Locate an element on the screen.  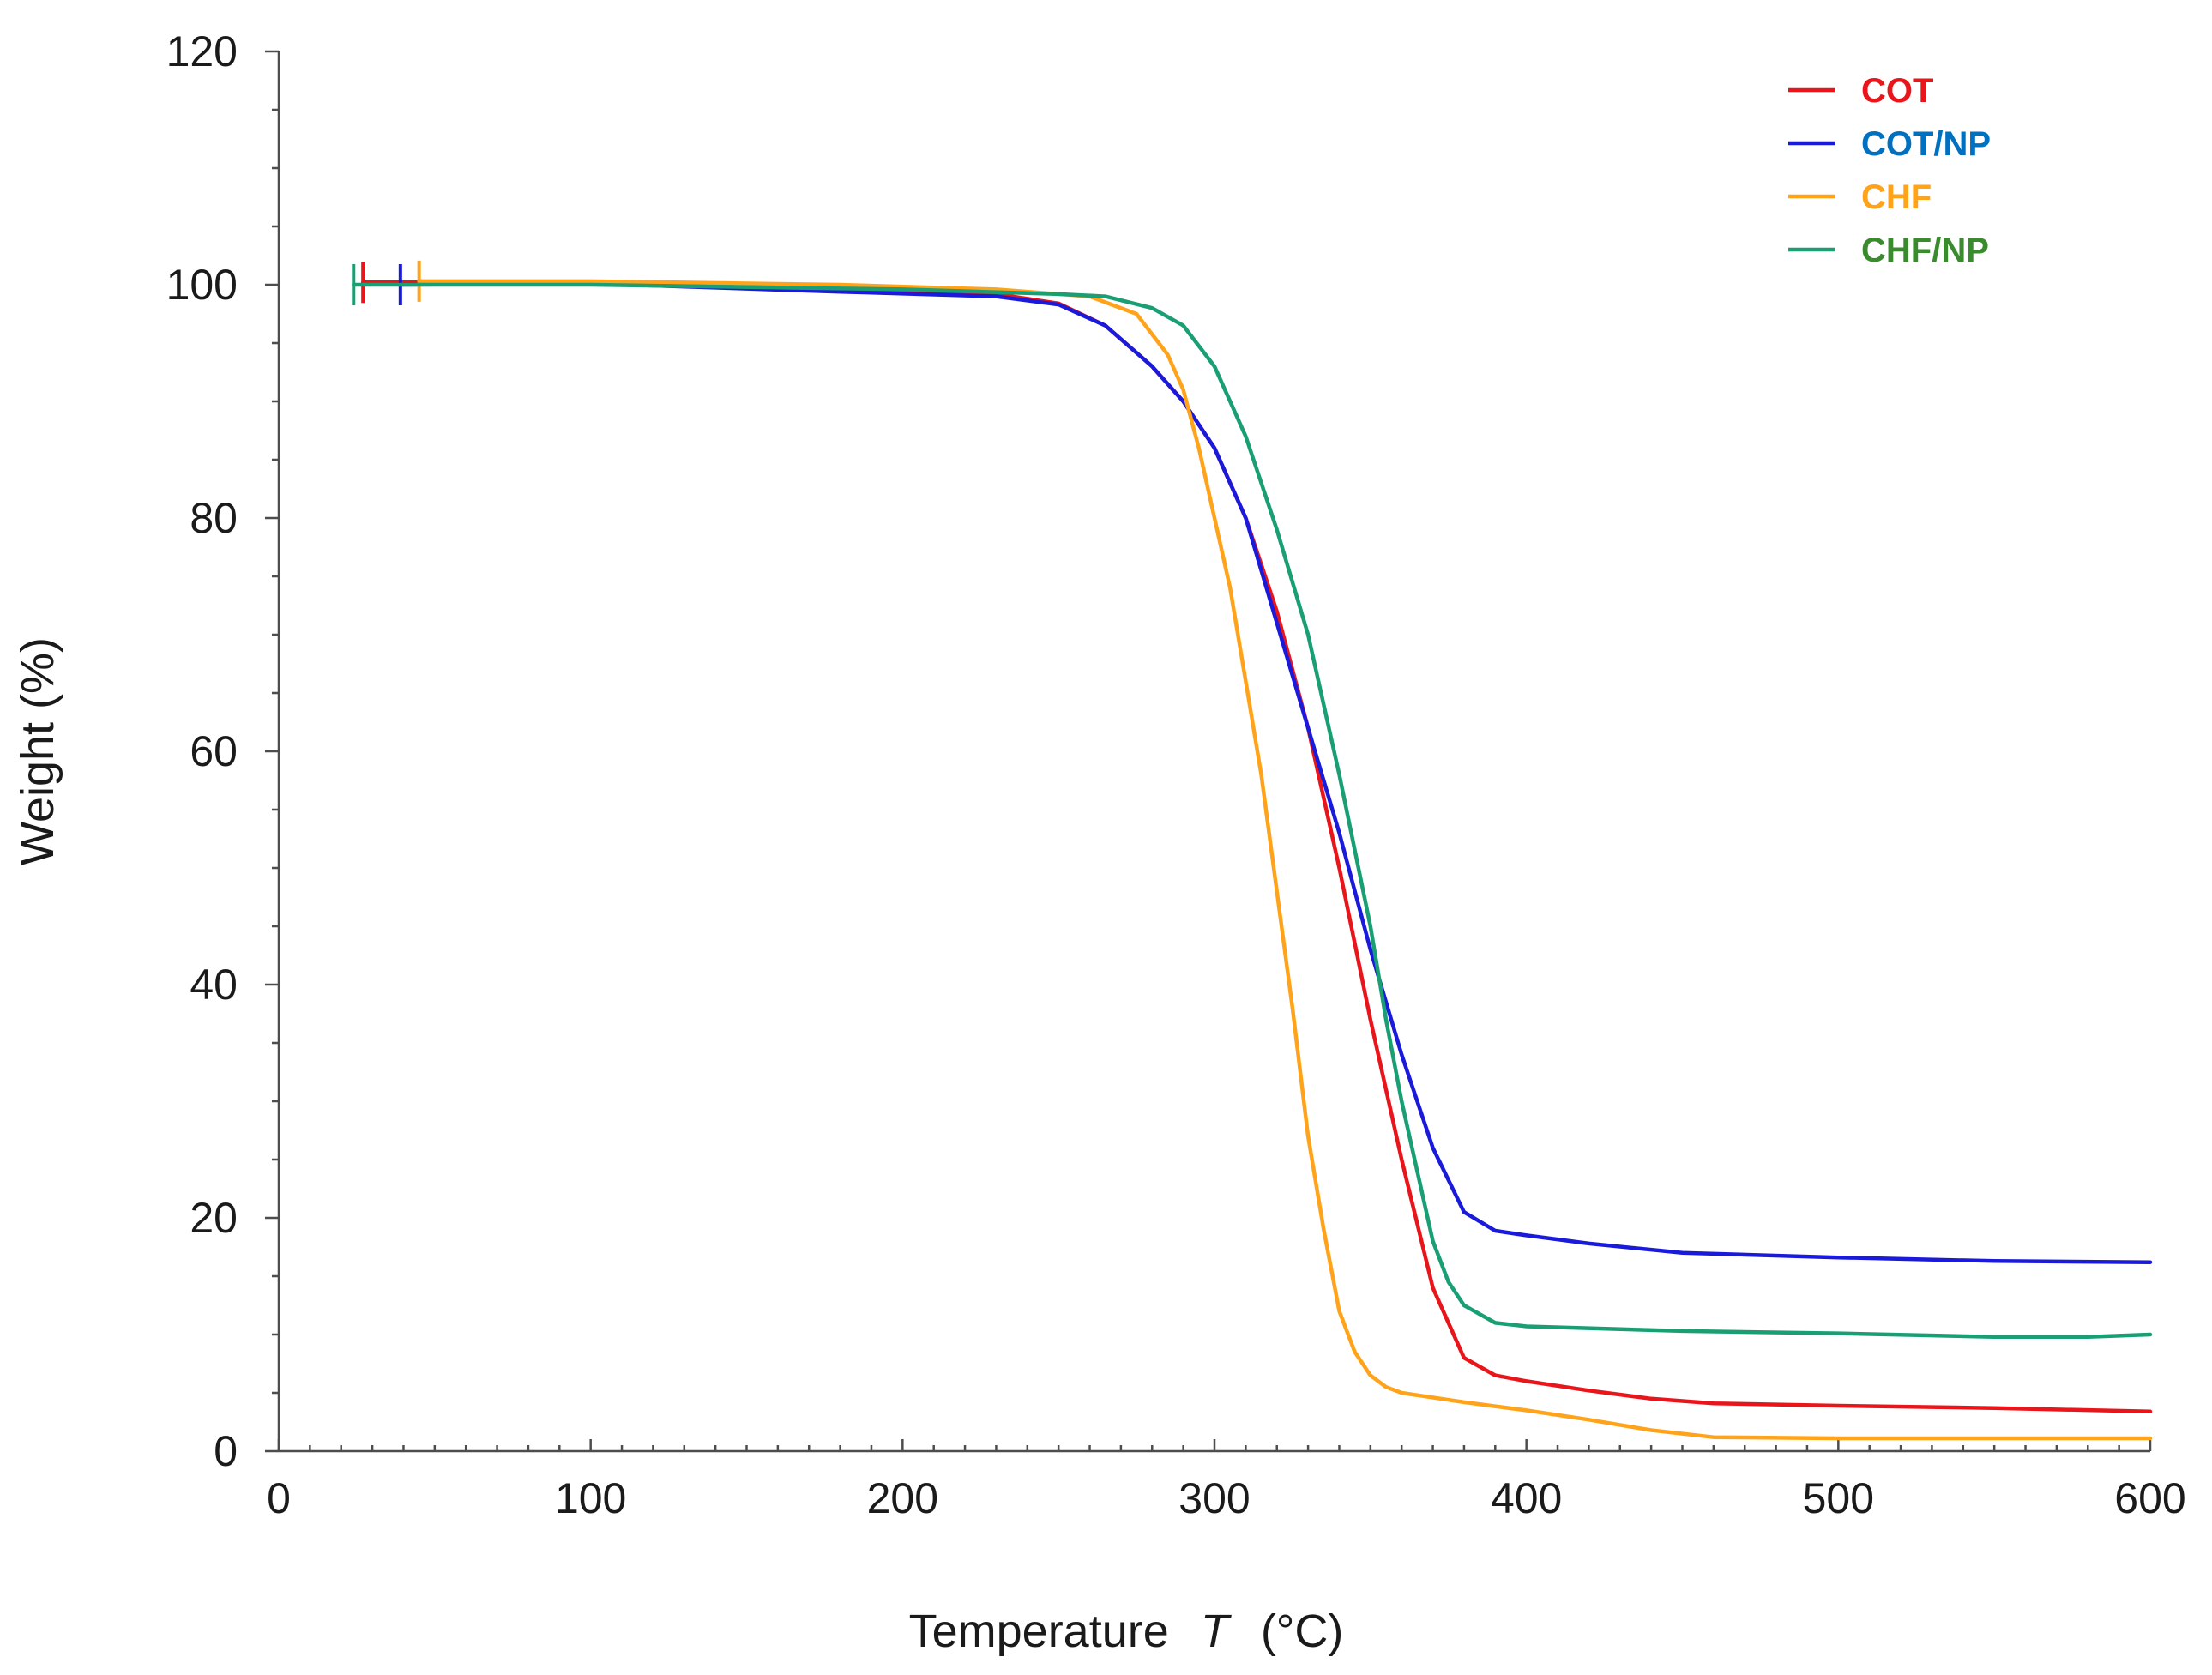
x-axis-title-prefix: Temperature is located at coordinates (1039, 1631).